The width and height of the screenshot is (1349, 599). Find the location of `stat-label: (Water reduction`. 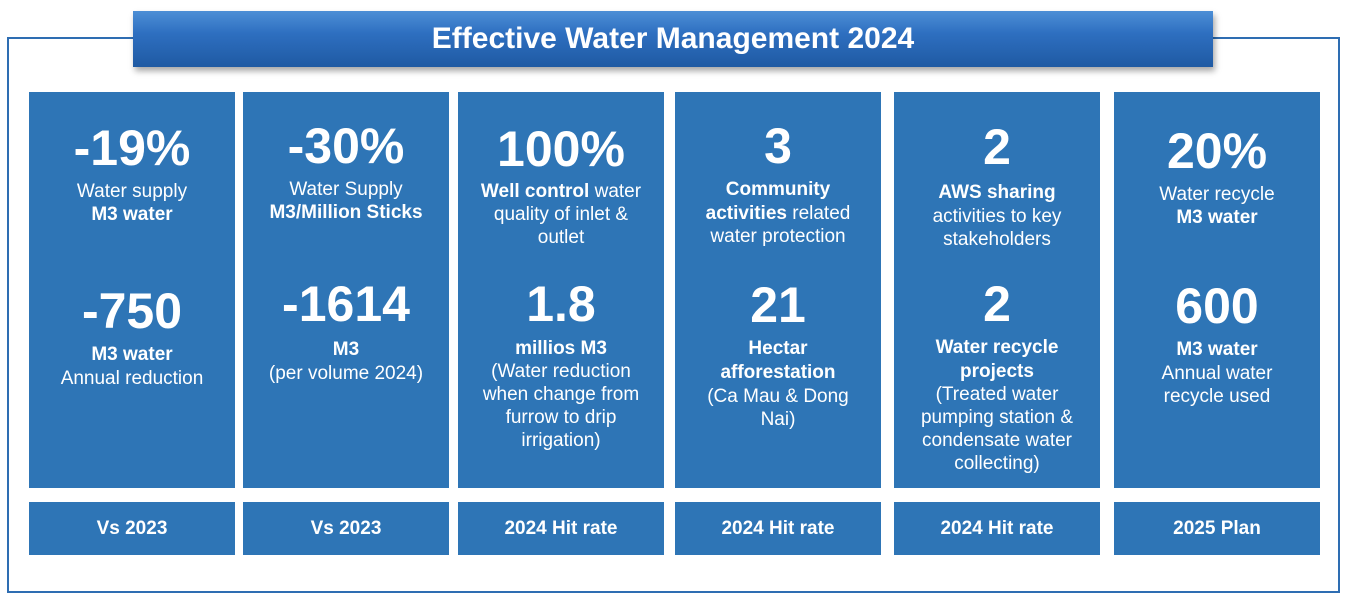

stat-label: (Water reduction is located at coordinates (561, 371).